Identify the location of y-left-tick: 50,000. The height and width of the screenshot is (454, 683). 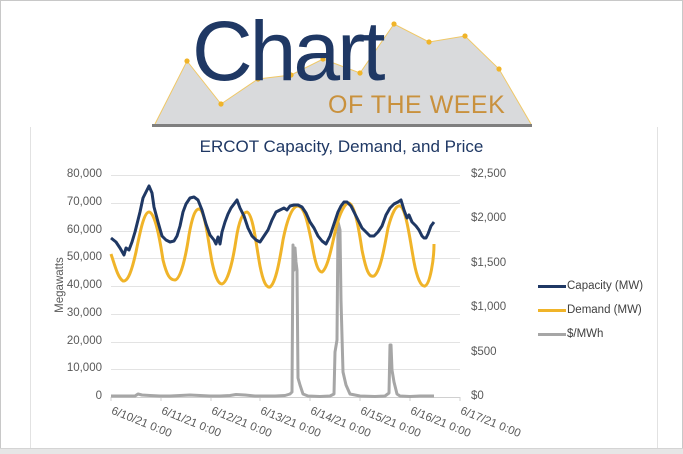
(84, 257).